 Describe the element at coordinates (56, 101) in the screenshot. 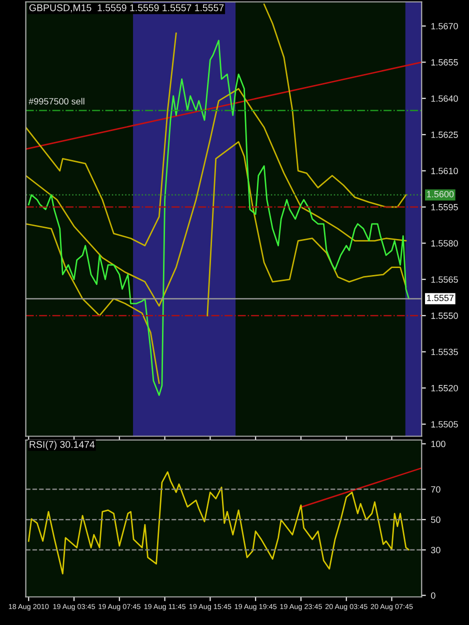

I see `annotation: #9957500 sell` at that location.